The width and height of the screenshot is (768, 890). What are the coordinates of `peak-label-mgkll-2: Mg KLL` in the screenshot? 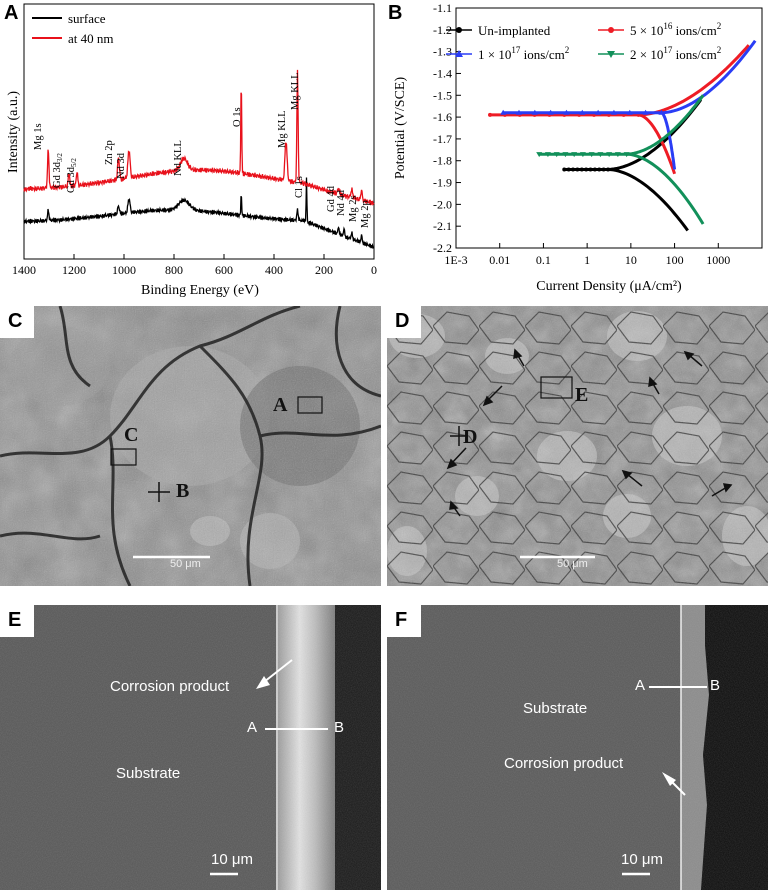 It's located at (295, 91).